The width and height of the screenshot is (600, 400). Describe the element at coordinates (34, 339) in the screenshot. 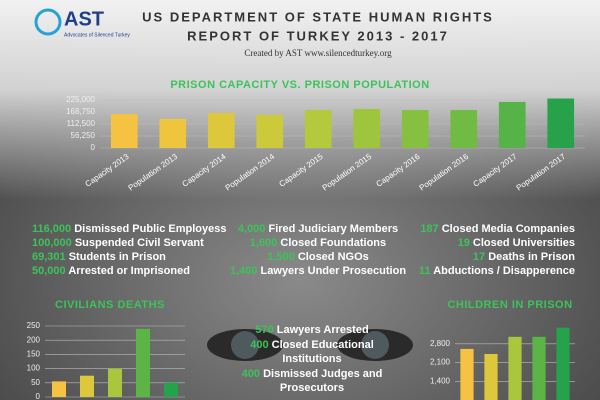

I see `y-tick-label: 200` at that location.